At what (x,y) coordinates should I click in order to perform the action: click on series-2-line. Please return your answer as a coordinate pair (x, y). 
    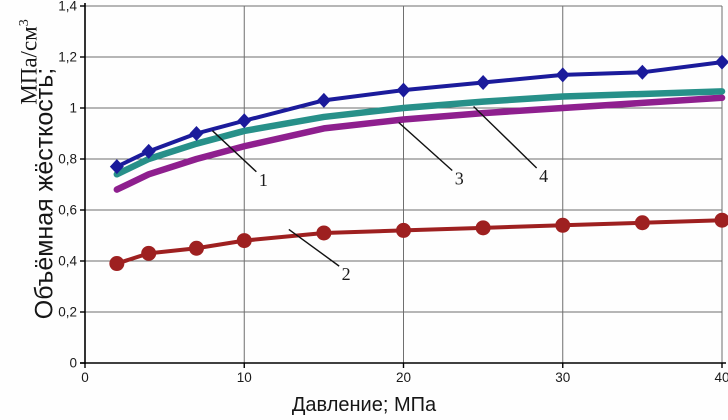
    Looking at the image, I should click on (419, 242).